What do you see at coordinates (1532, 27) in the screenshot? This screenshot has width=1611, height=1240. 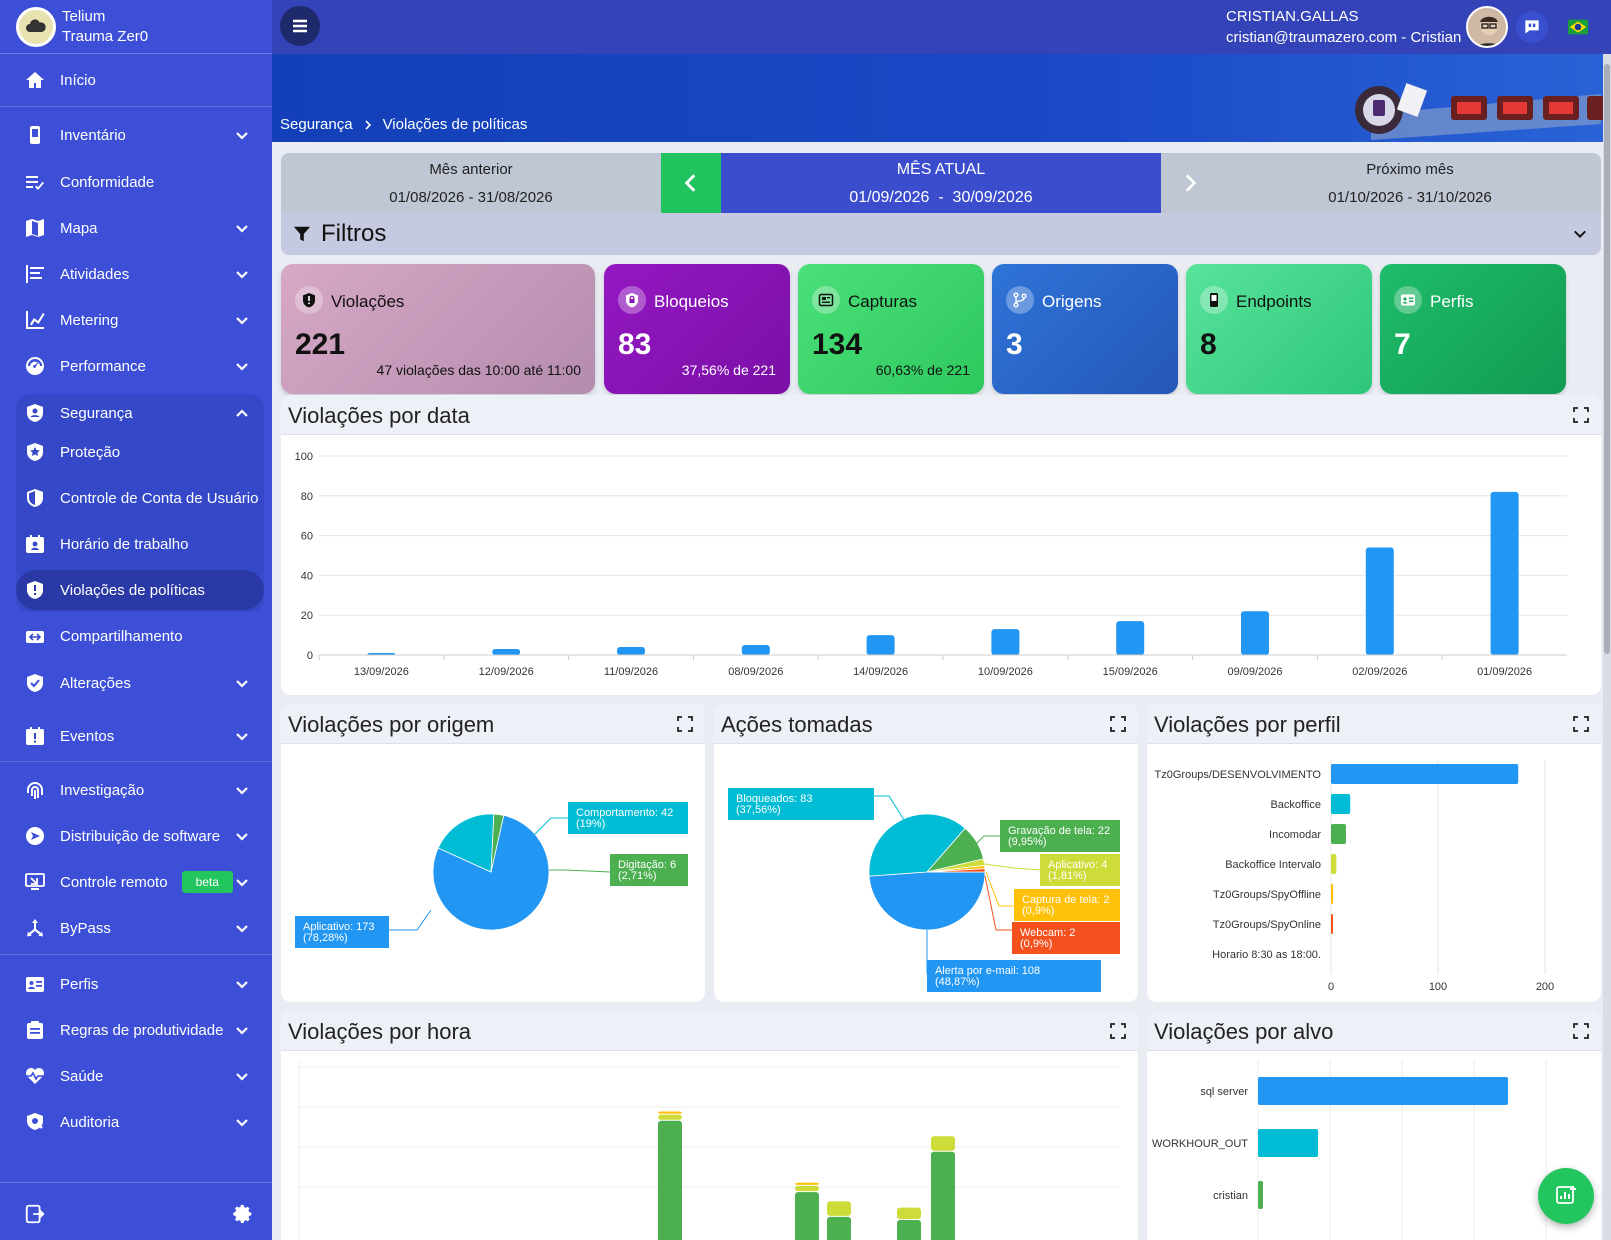 I see `feedback-icon` at bounding box center [1532, 27].